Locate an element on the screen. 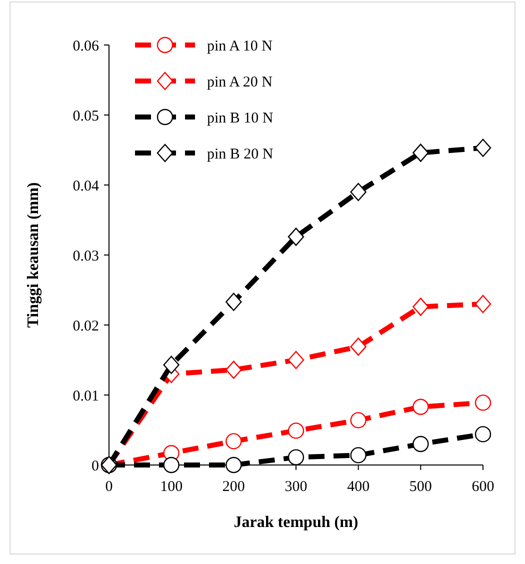 This screenshot has width=525, height=564. y-tick-label: 0.03 is located at coordinates (85, 256).